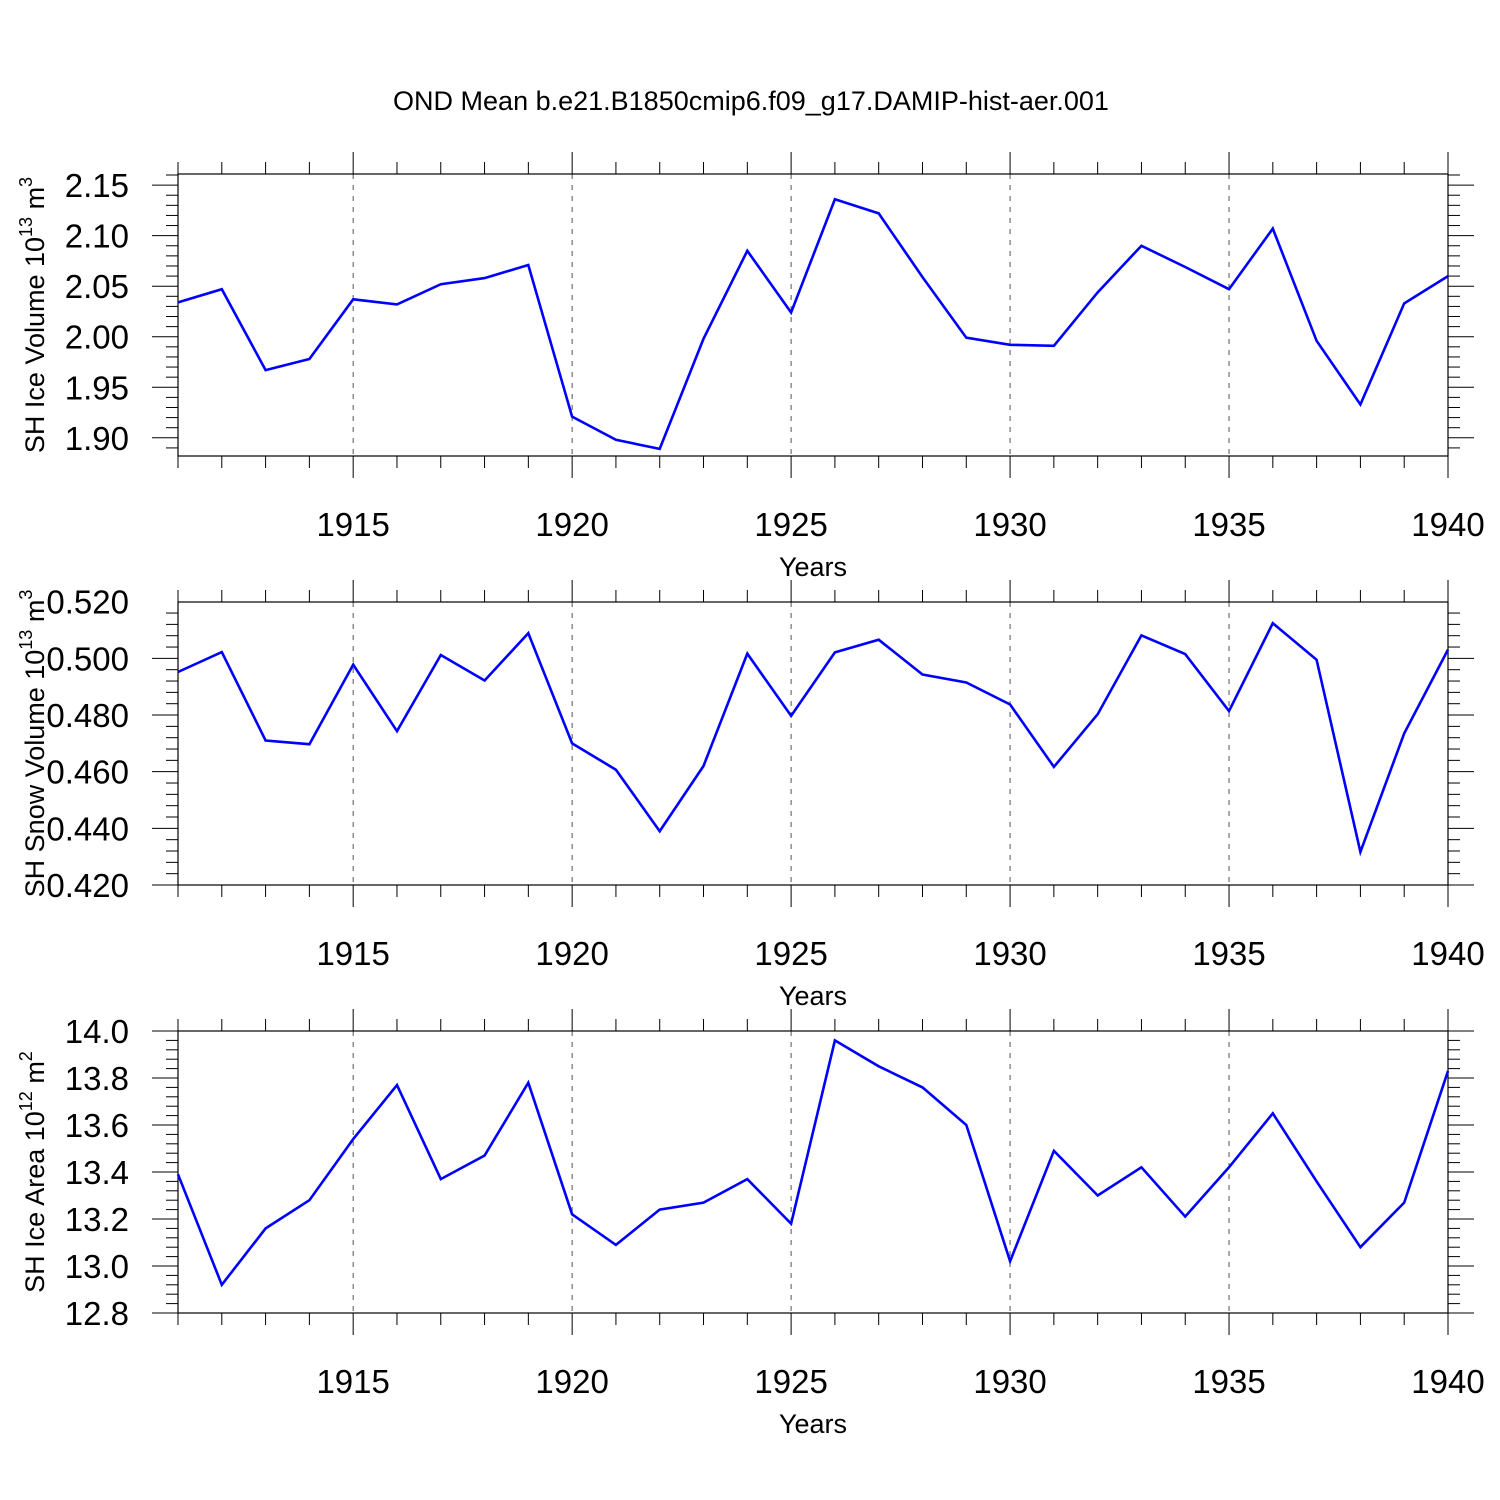 Image resolution: width=1500 pixels, height=1500 pixels. I want to click on y-tick-label: 2.00, so click(97, 337).